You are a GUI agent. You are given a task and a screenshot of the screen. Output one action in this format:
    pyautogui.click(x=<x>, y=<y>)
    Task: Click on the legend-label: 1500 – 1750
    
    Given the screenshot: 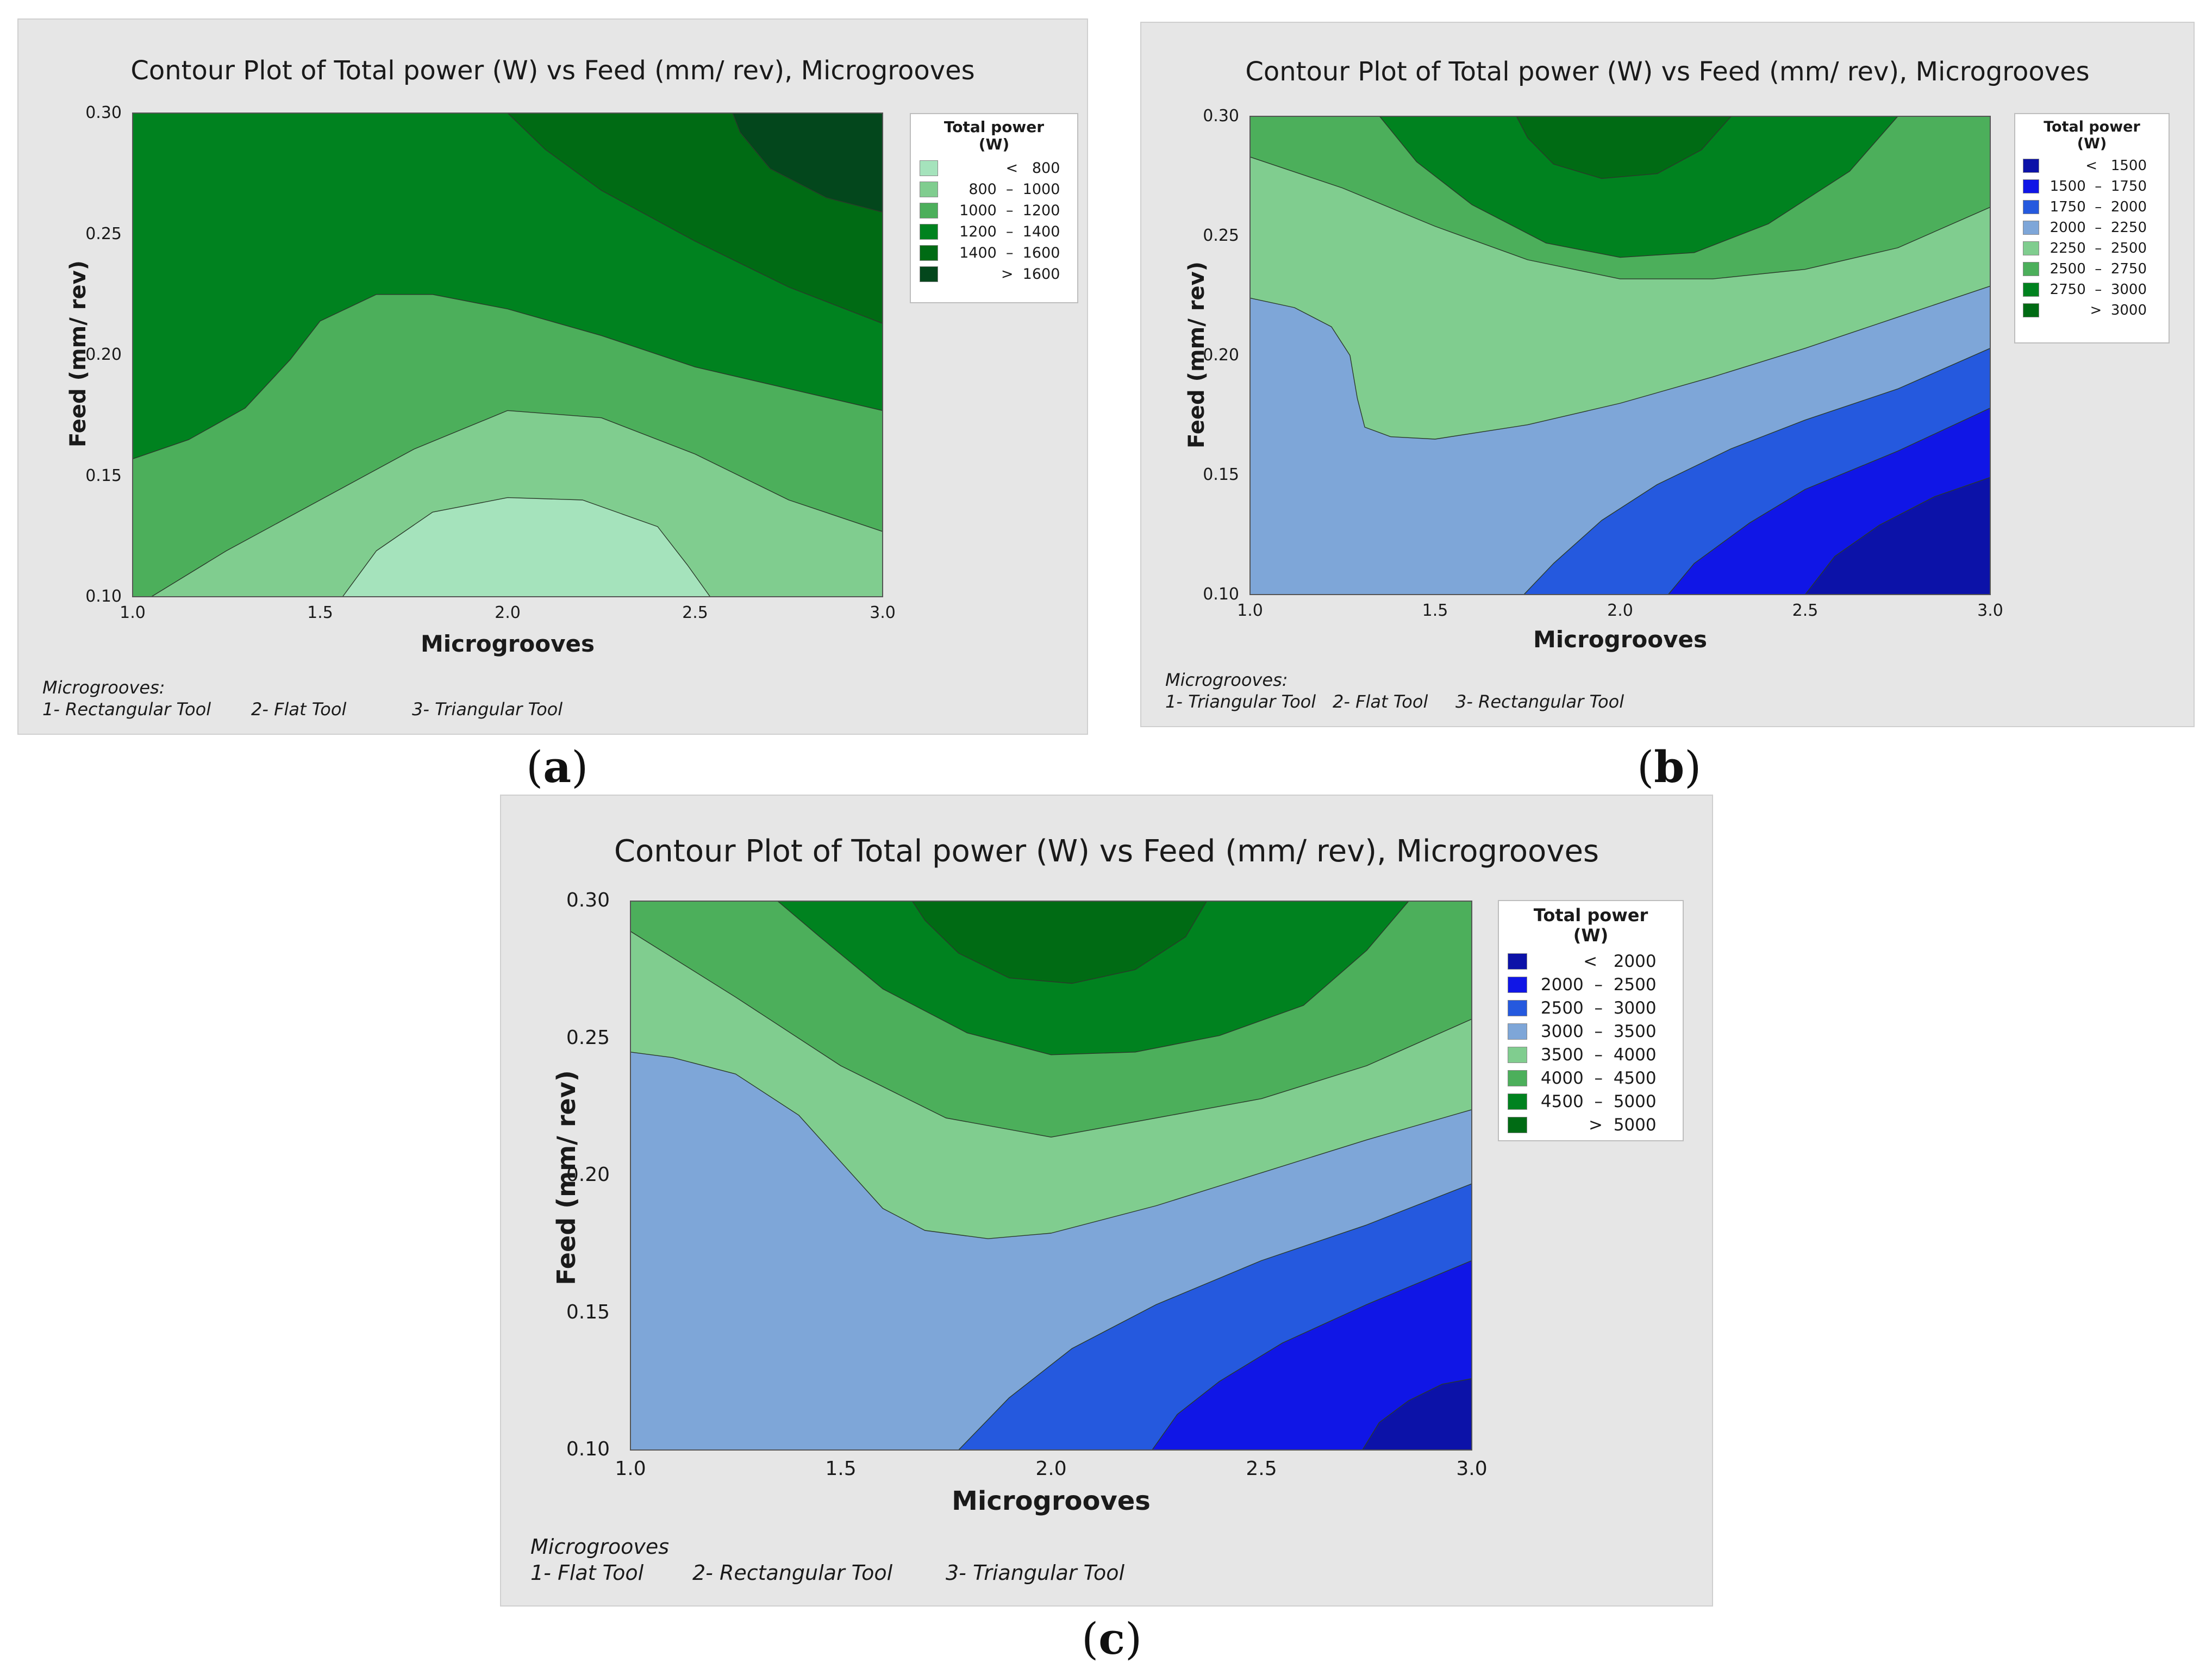 What is the action you would take?
    pyautogui.click(x=2098, y=186)
    